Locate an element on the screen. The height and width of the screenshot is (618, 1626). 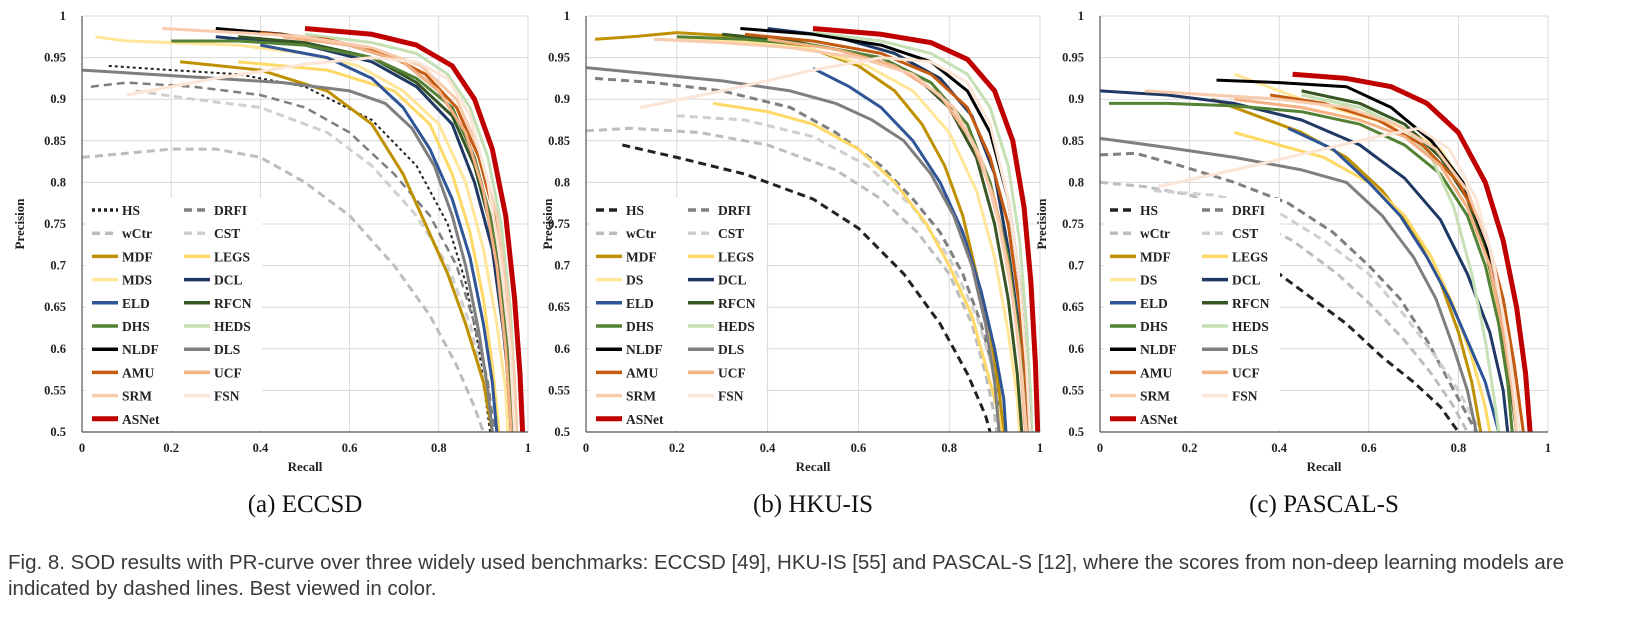
series-line-heds is located at coordinates (923, 232).